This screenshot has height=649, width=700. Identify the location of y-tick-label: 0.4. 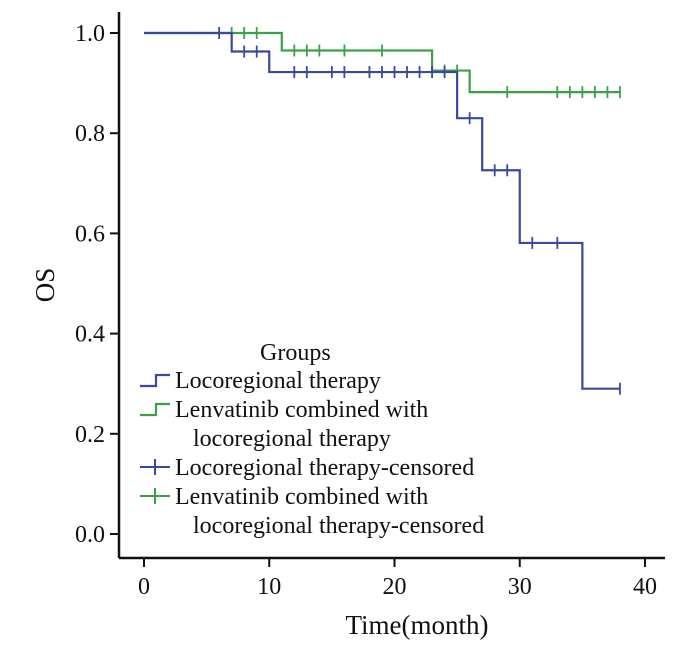
(90, 335).